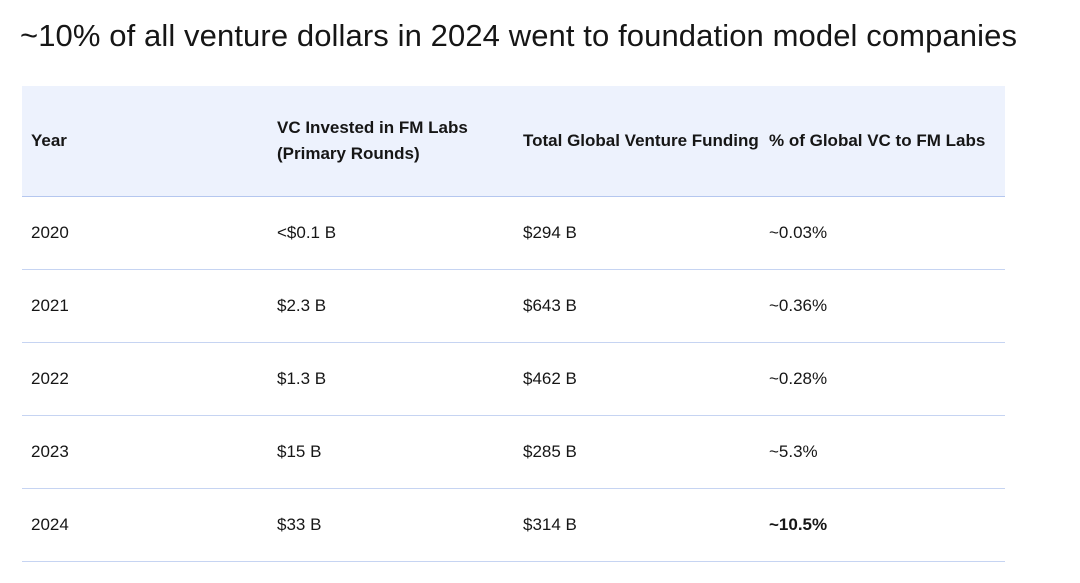  I want to click on cell-percent: ~5.3%, so click(793, 451).